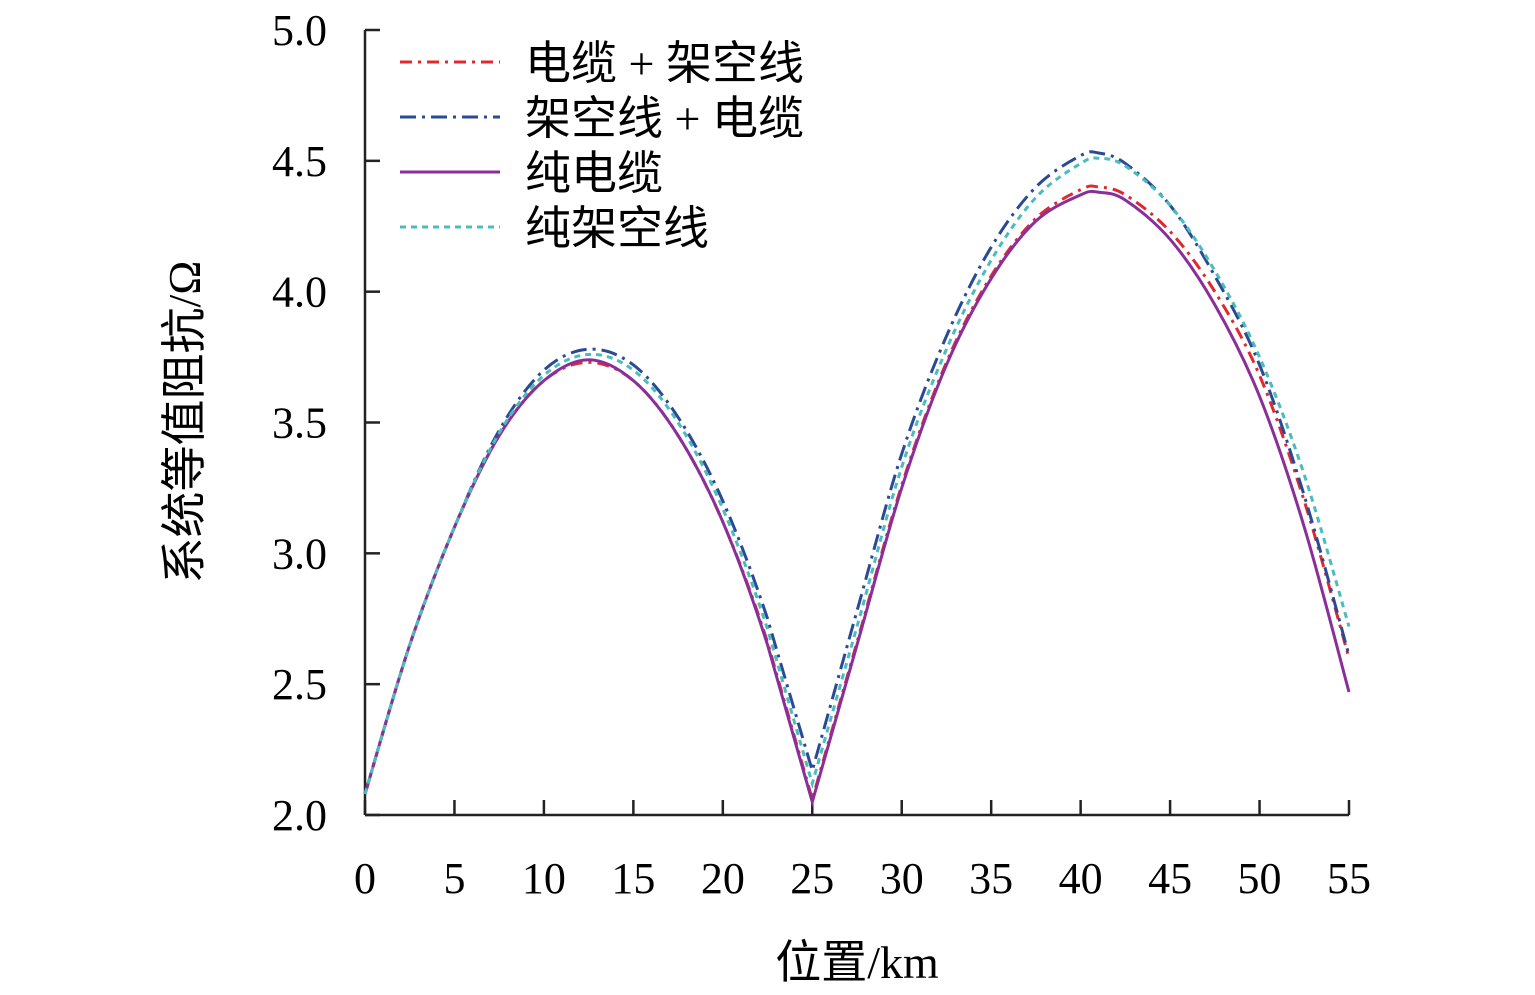  What do you see at coordinates (1081, 878) in the screenshot?
I see `x-tick-label: 40` at bounding box center [1081, 878].